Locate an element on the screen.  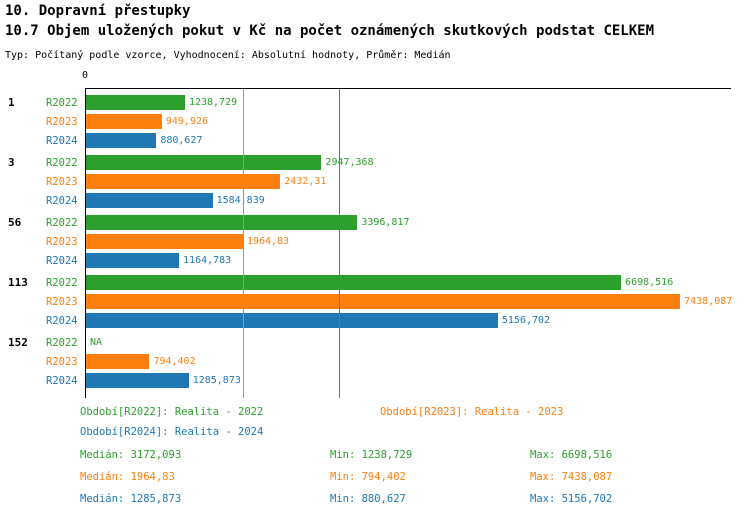
bar-row: R2023 949,926 is located at coordinates (388, 121).